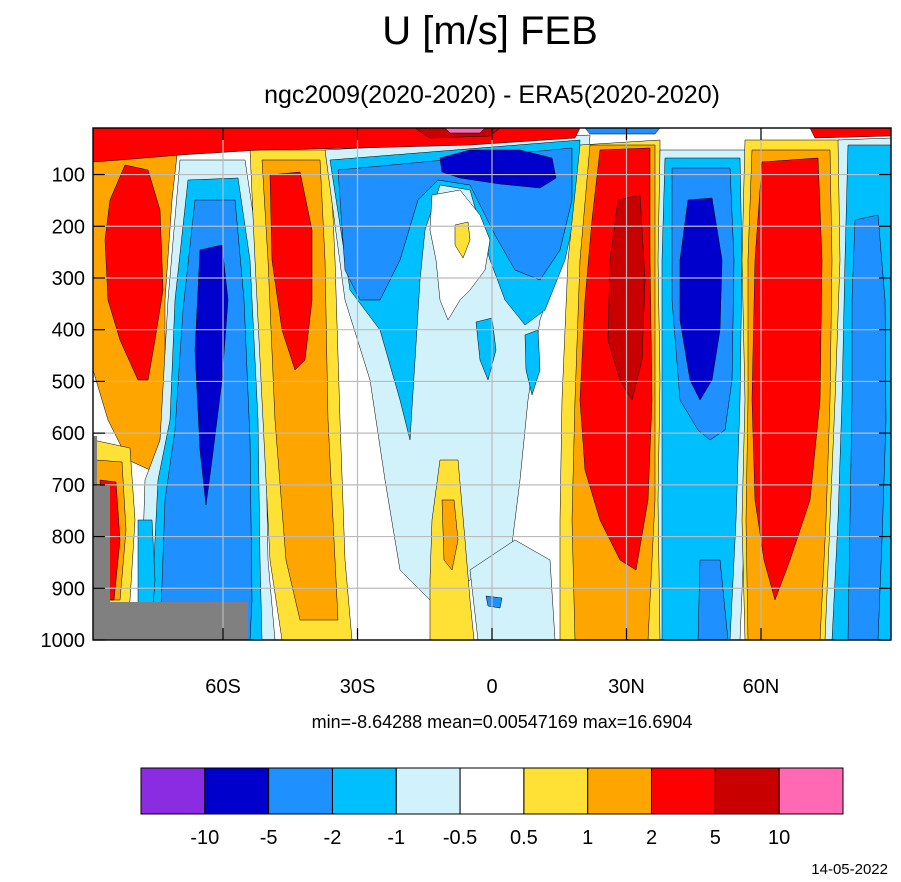 This screenshot has width=901, height=882. I want to click on band-trop-yellow-spot, so click(462, 240).